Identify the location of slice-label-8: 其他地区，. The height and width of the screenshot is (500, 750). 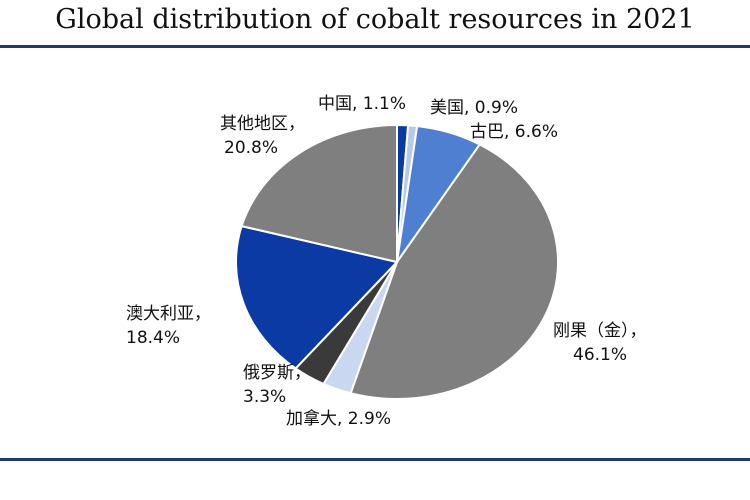
(262, 124).